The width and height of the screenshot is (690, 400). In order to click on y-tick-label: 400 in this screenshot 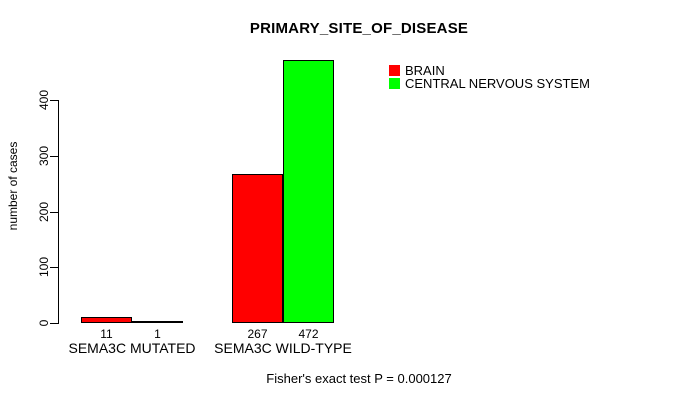, I will do `click(44, 100)`.